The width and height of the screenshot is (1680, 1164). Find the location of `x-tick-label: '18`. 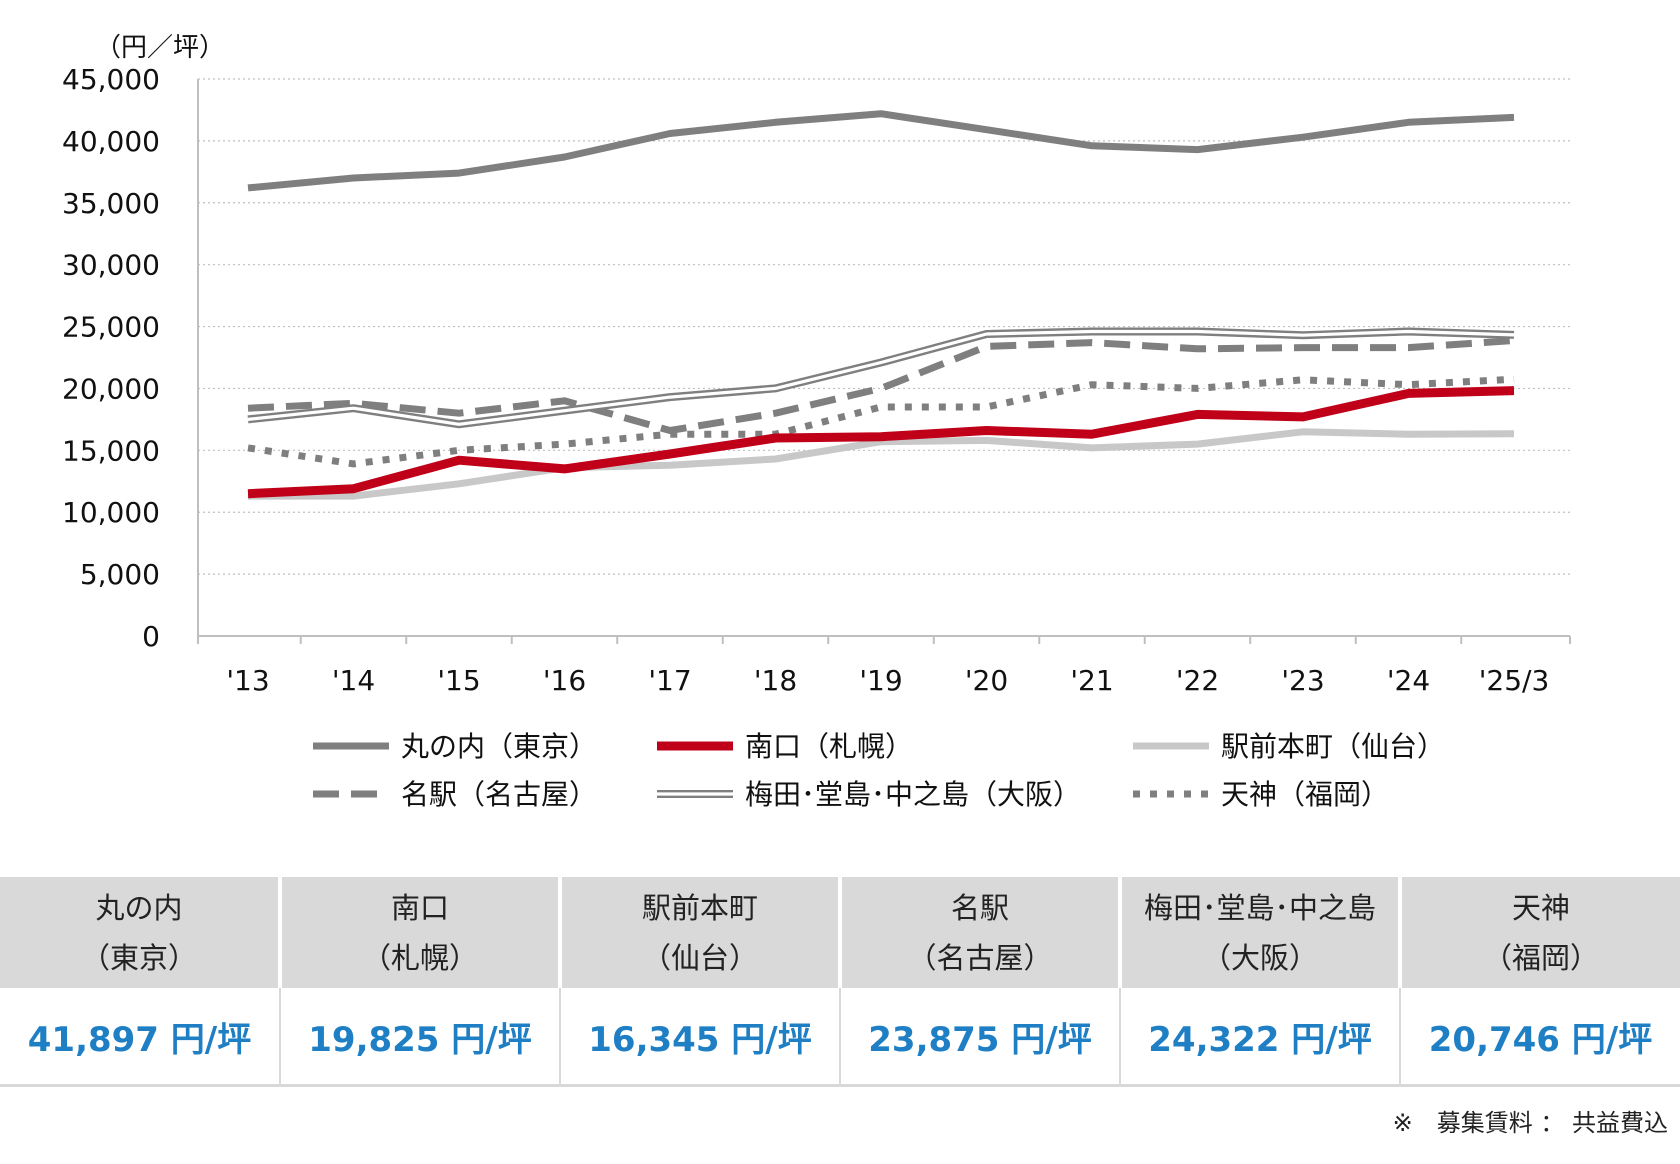

x-tick-label: '18 is located at coordinates (775, 680).